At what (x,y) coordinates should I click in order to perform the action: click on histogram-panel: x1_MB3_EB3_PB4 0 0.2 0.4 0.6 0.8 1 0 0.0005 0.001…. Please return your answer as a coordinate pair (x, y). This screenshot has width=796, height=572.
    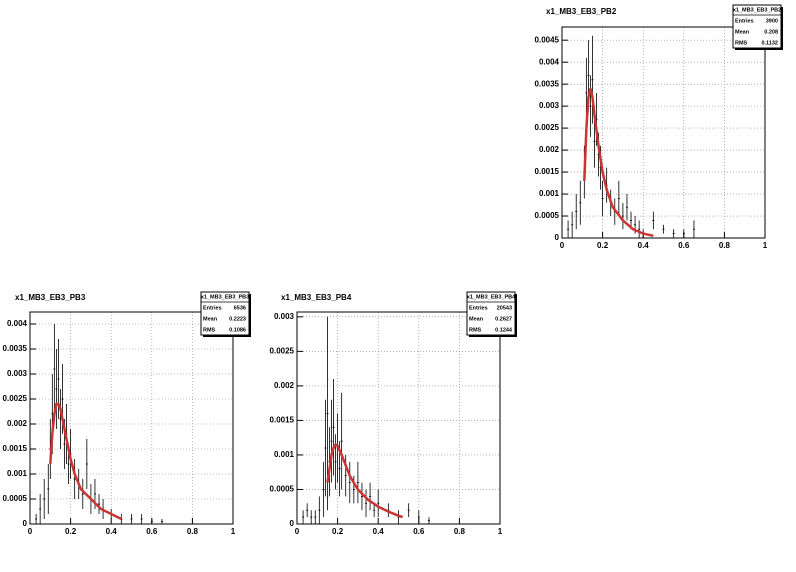
    Looking at the image, I should click on (393, 413).